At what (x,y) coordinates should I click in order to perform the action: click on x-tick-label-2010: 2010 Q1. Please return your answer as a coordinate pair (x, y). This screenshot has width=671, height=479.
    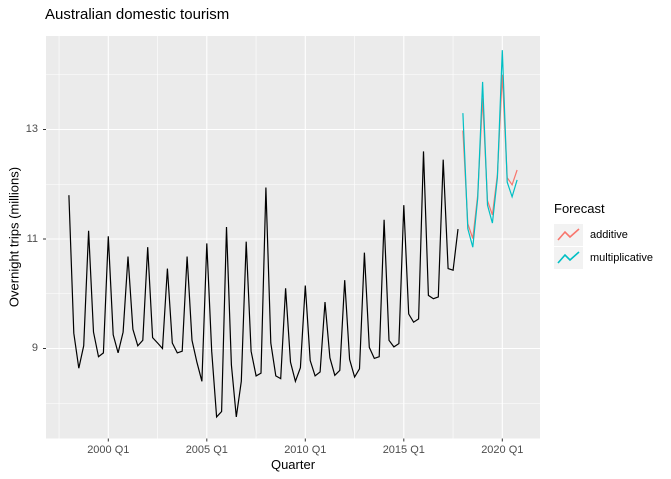
    Looking at the image, I should click on (305, 450).